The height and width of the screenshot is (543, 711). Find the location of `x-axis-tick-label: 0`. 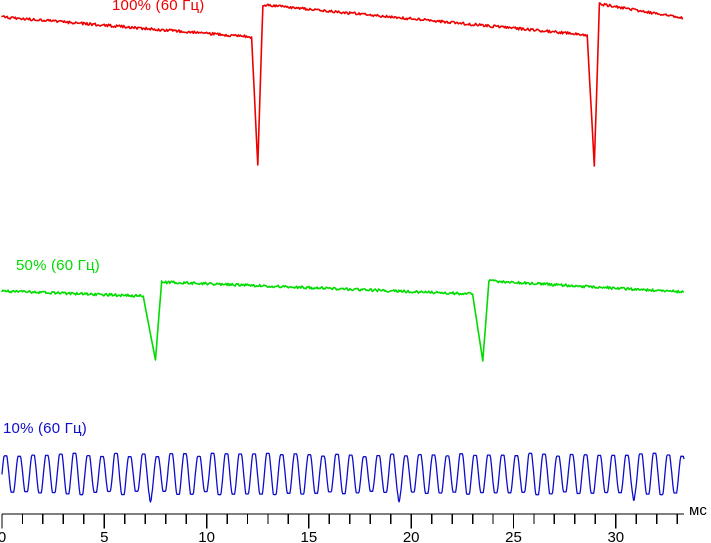

x-axis-tick-label: 0 is located at coordinates (3, 536).